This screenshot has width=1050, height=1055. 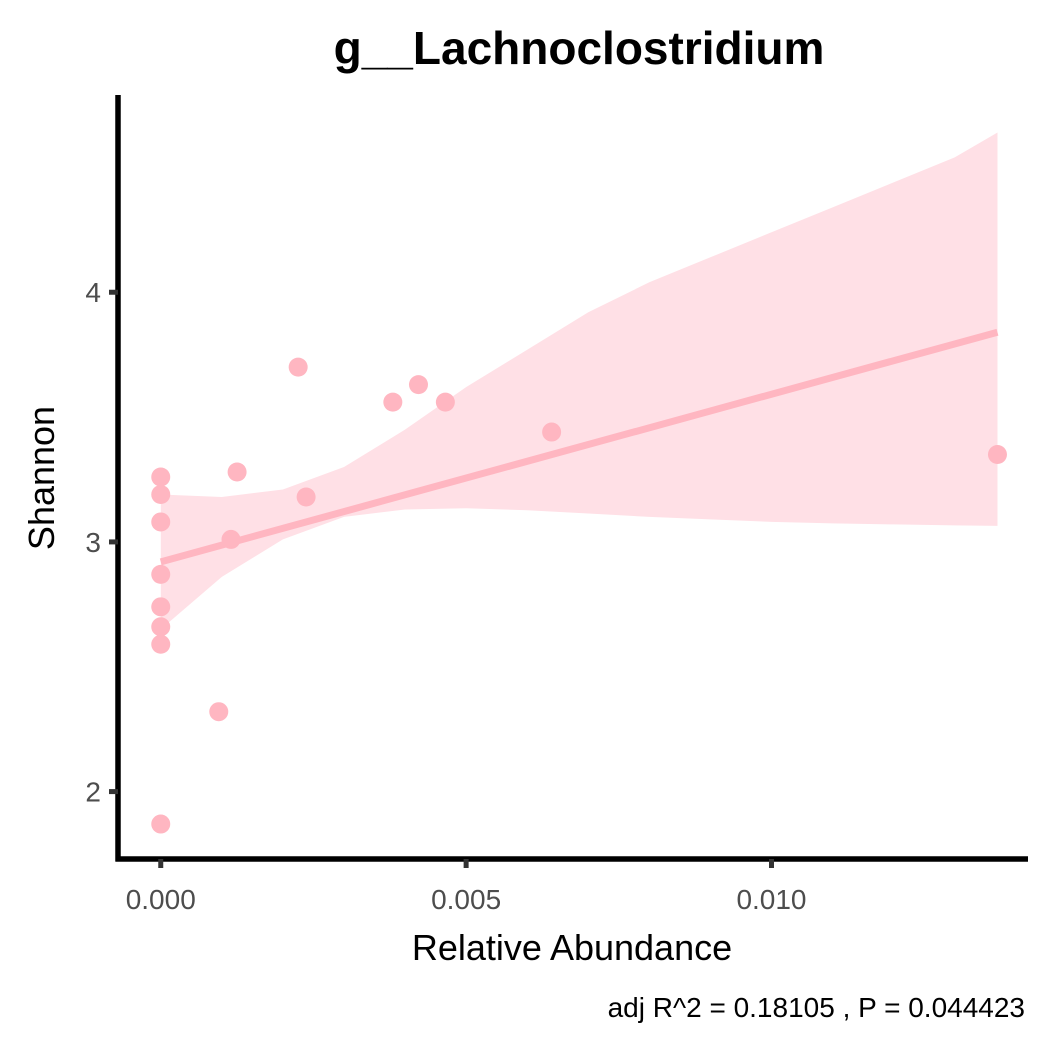 I want to click on y-tick-label: 2, so click(x=93, y=792).